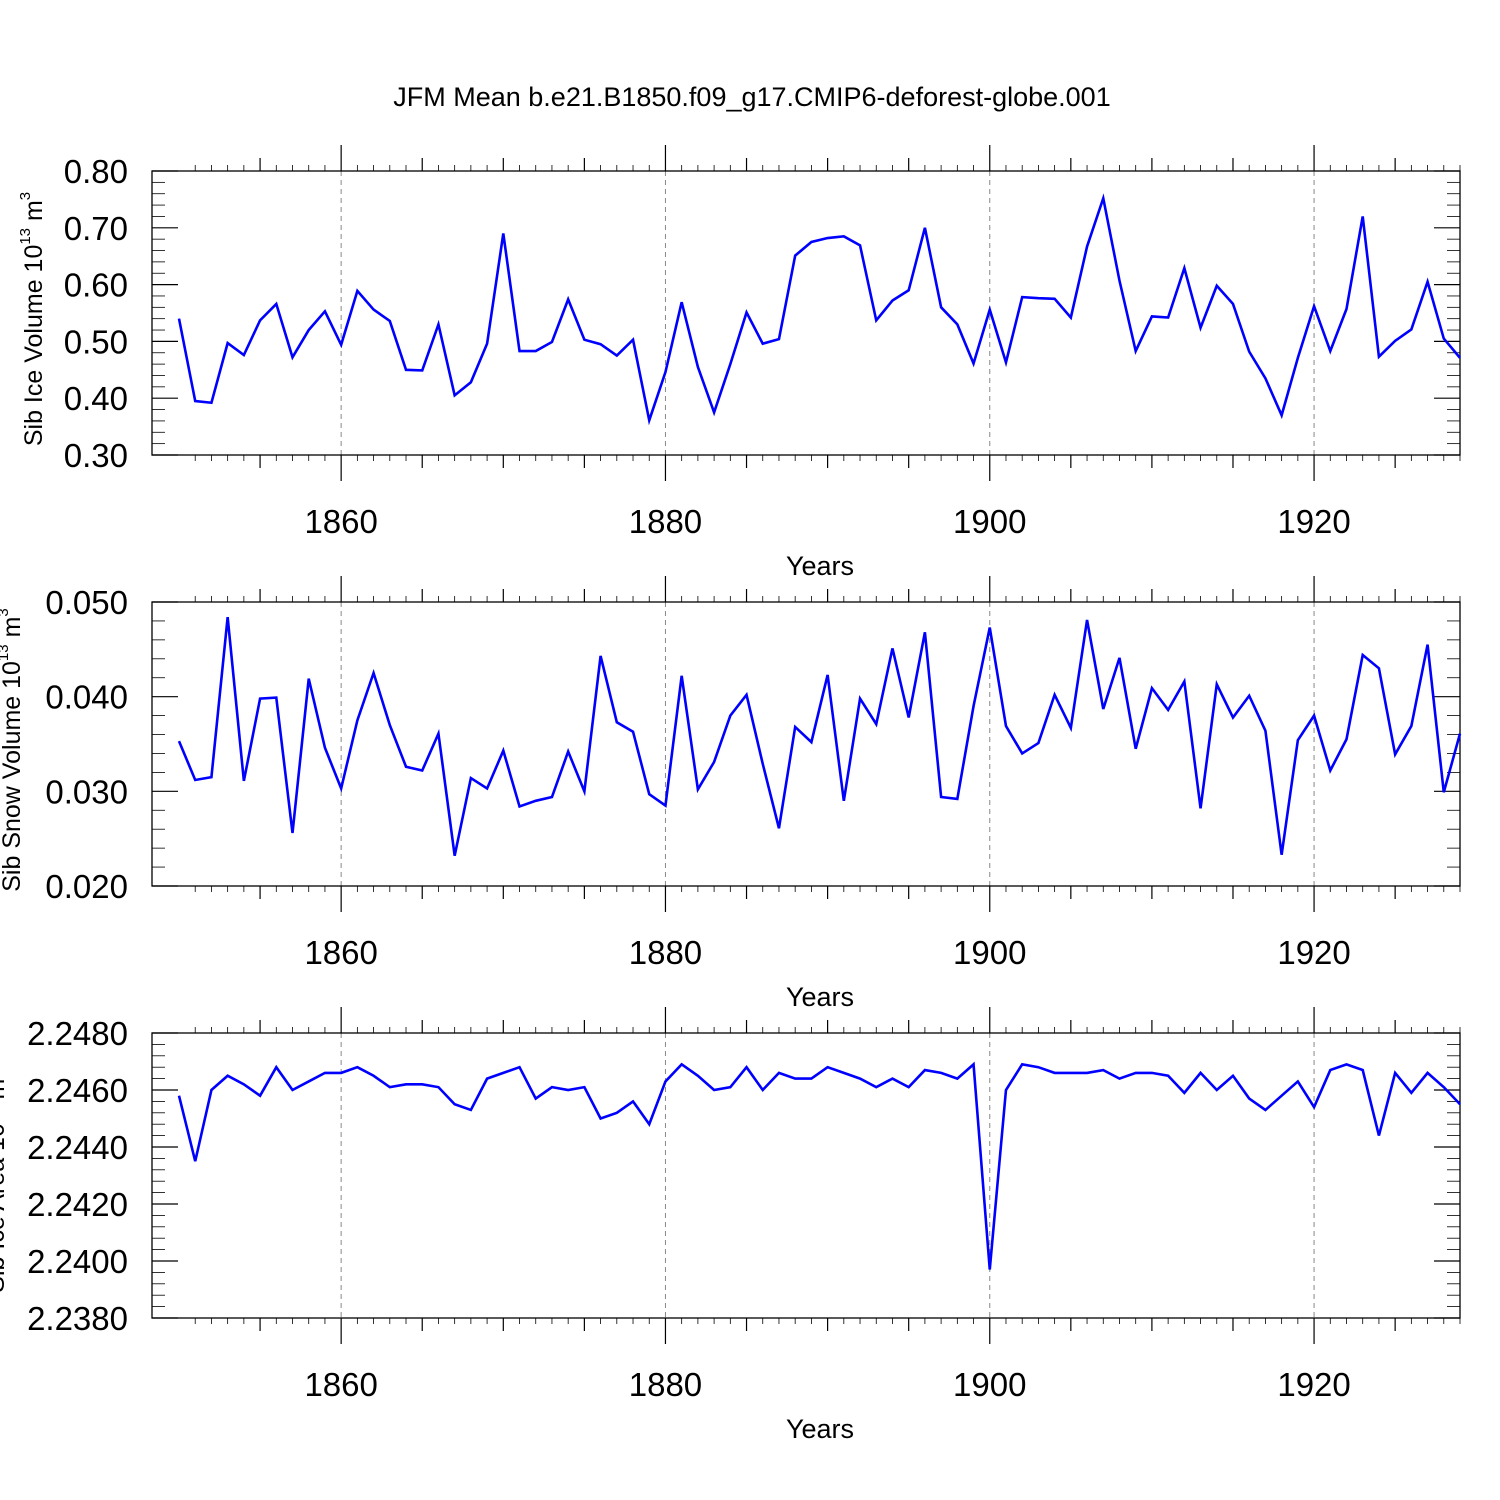 Image resolution: width=1500 pixels, height=1500 pixels. I want to click on y-axis-label-text: Sib Snow Volume 10, so click(13, 776).